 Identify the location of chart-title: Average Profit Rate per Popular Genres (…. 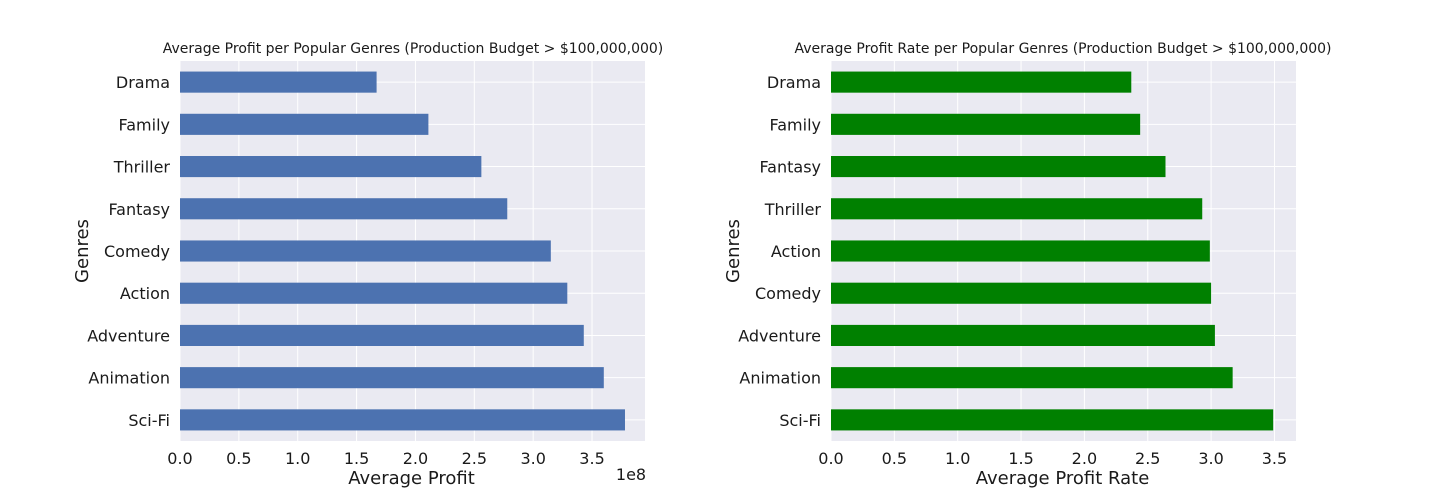
(1062, 49).